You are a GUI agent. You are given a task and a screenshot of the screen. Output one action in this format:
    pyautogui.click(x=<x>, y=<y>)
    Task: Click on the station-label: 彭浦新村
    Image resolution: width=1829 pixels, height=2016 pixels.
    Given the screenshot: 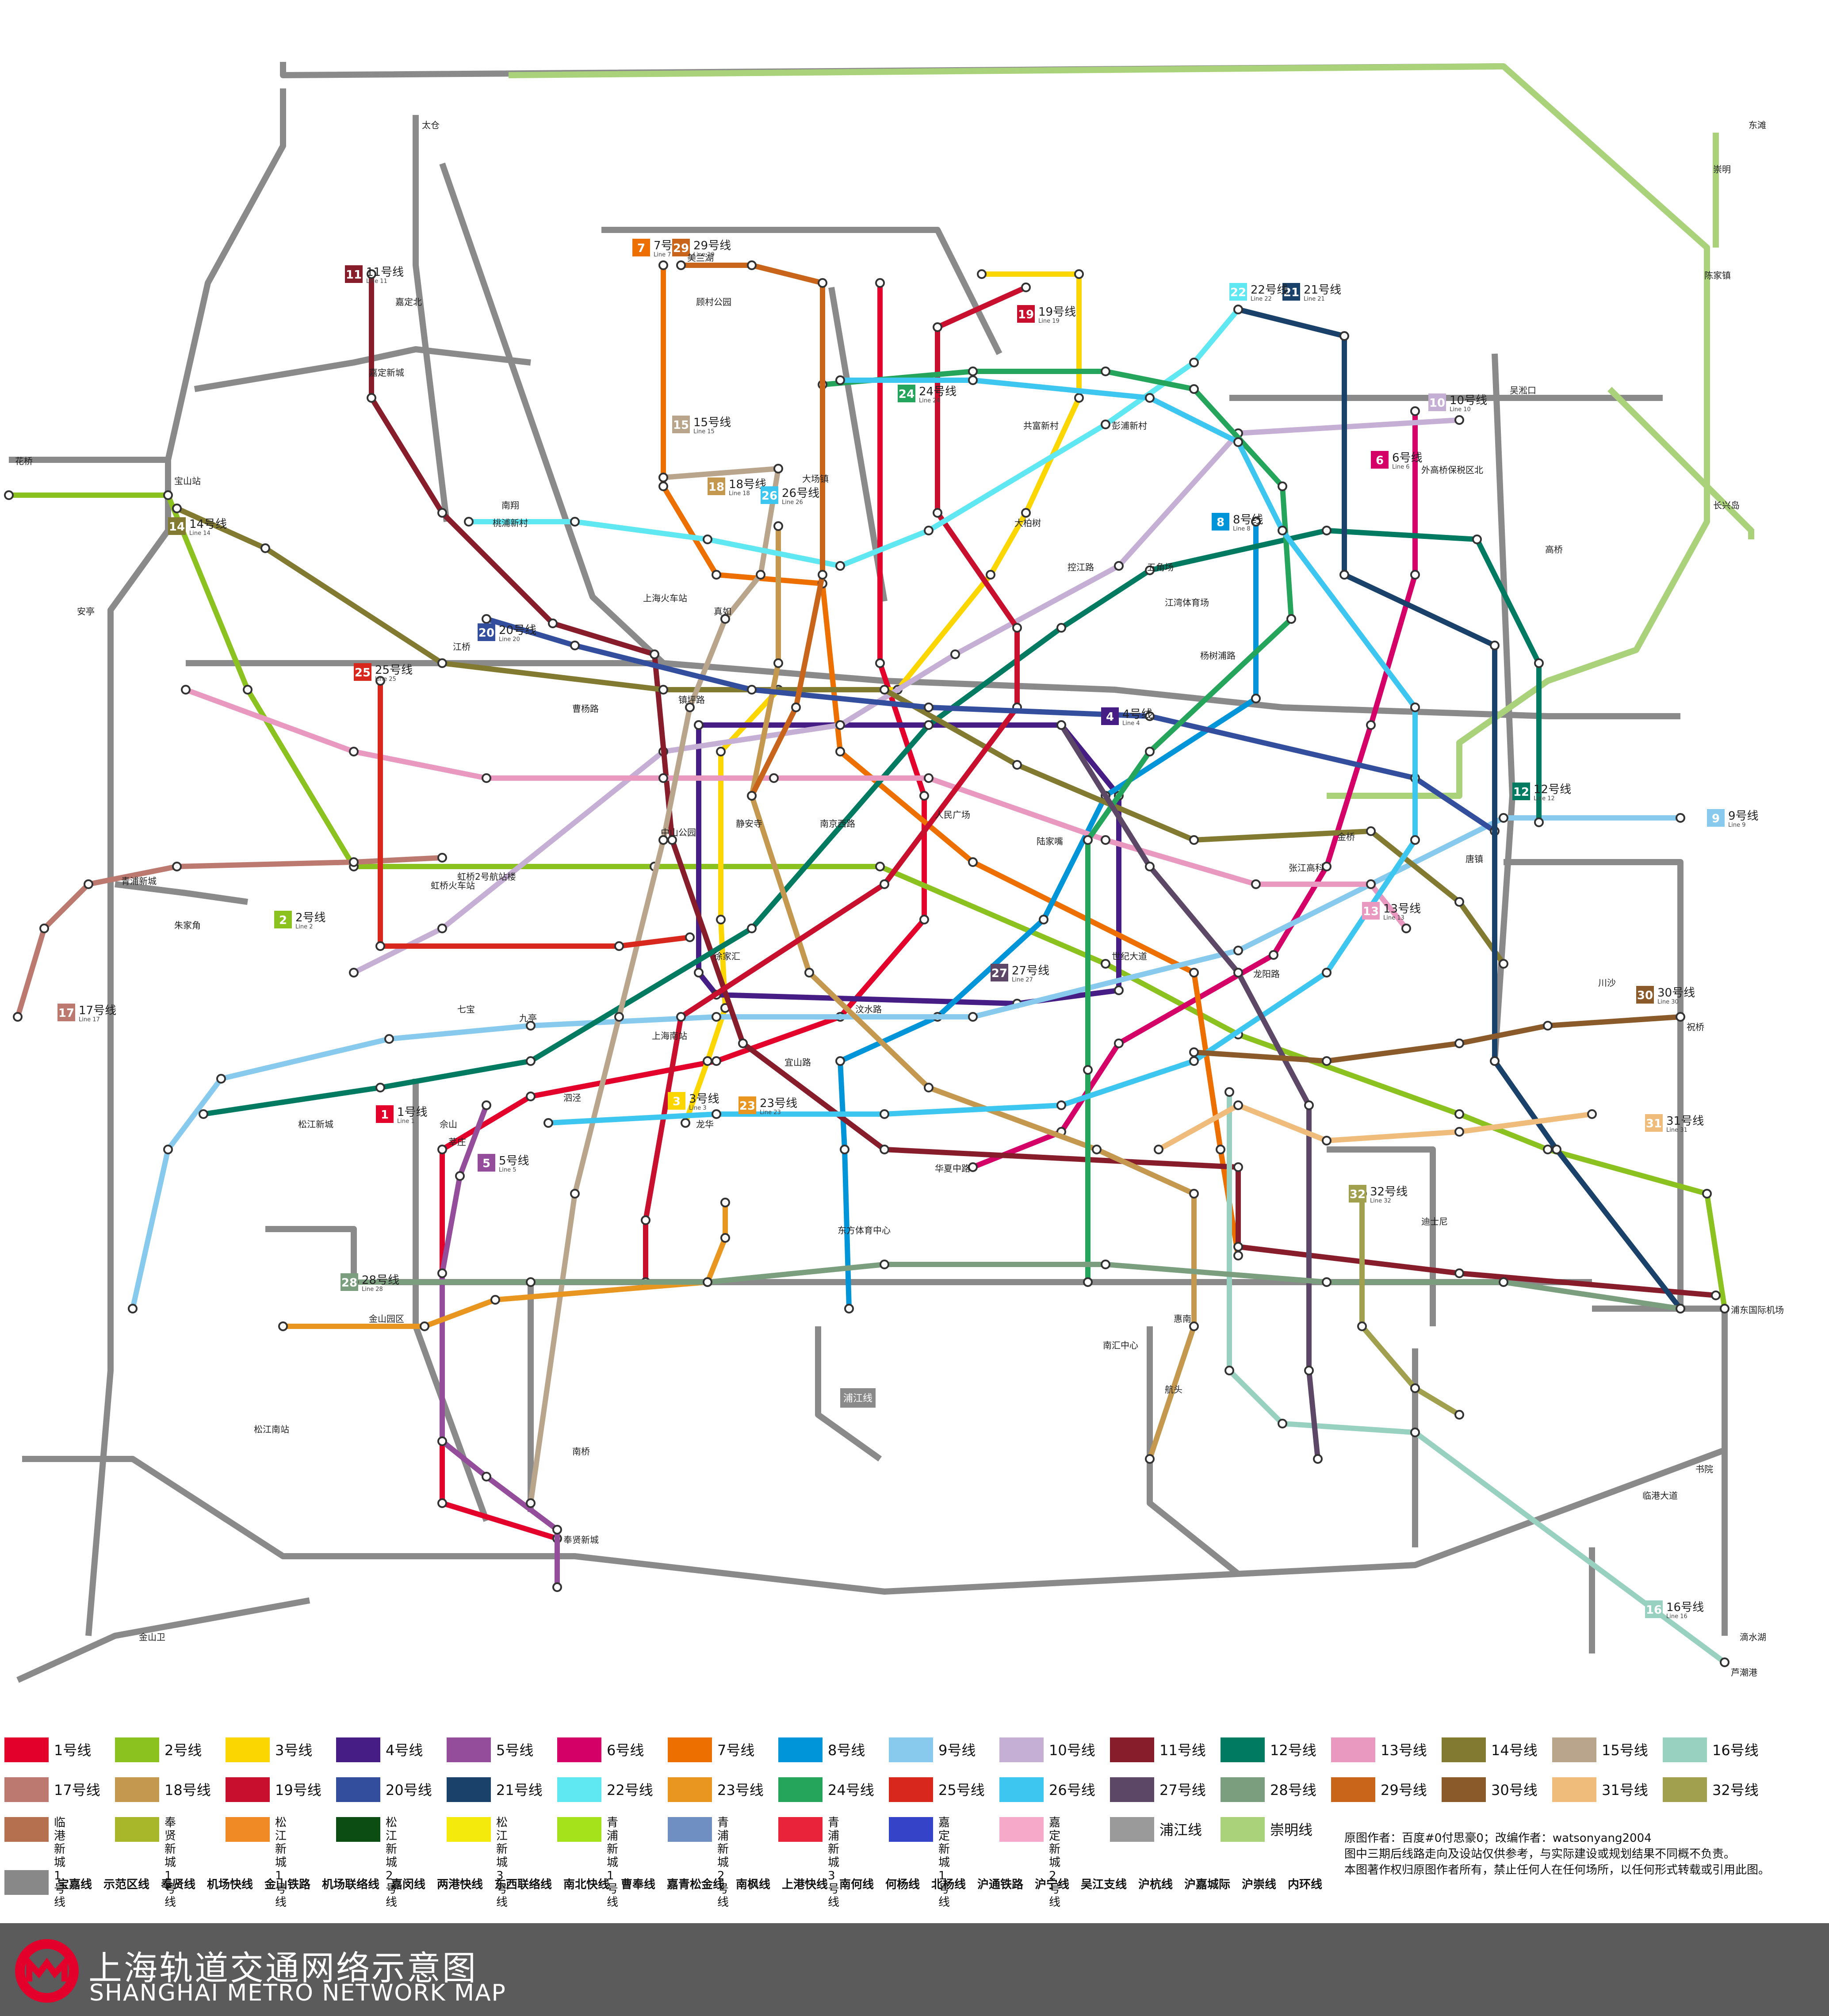 What is the action you would take?
    pyautogui.click(x=1129, y=425)
    